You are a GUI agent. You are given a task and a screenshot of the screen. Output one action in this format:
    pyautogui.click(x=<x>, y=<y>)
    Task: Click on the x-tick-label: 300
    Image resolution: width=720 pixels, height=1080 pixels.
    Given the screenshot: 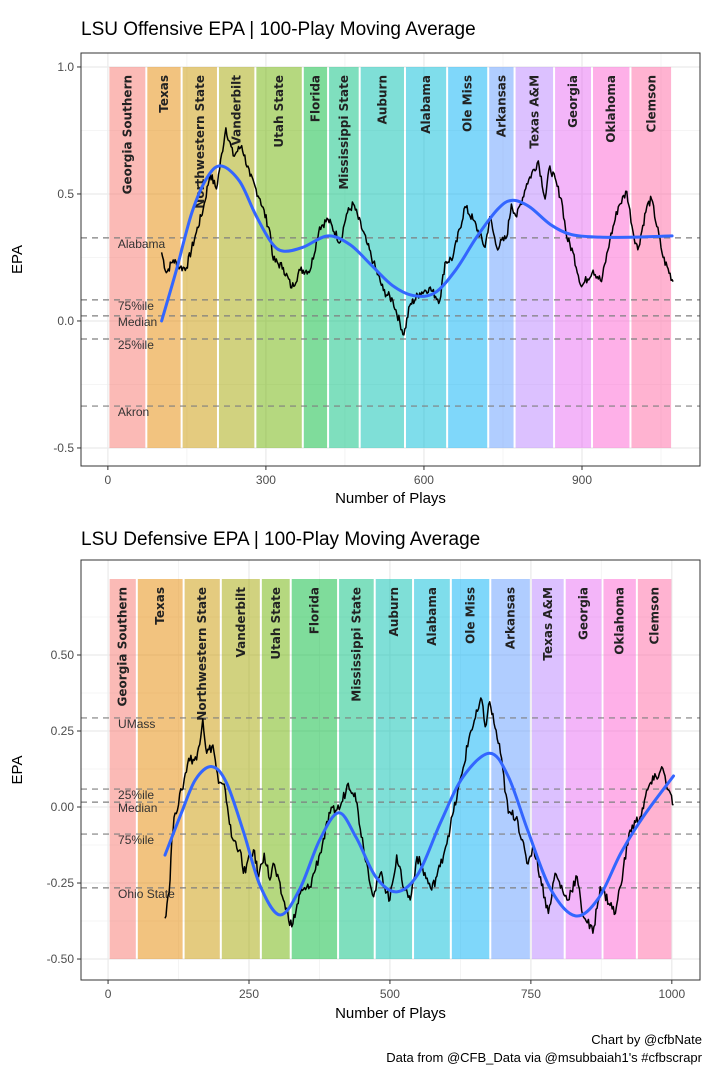 What is the action you would take?
    pyautogui.click(x=266, y=480)
    